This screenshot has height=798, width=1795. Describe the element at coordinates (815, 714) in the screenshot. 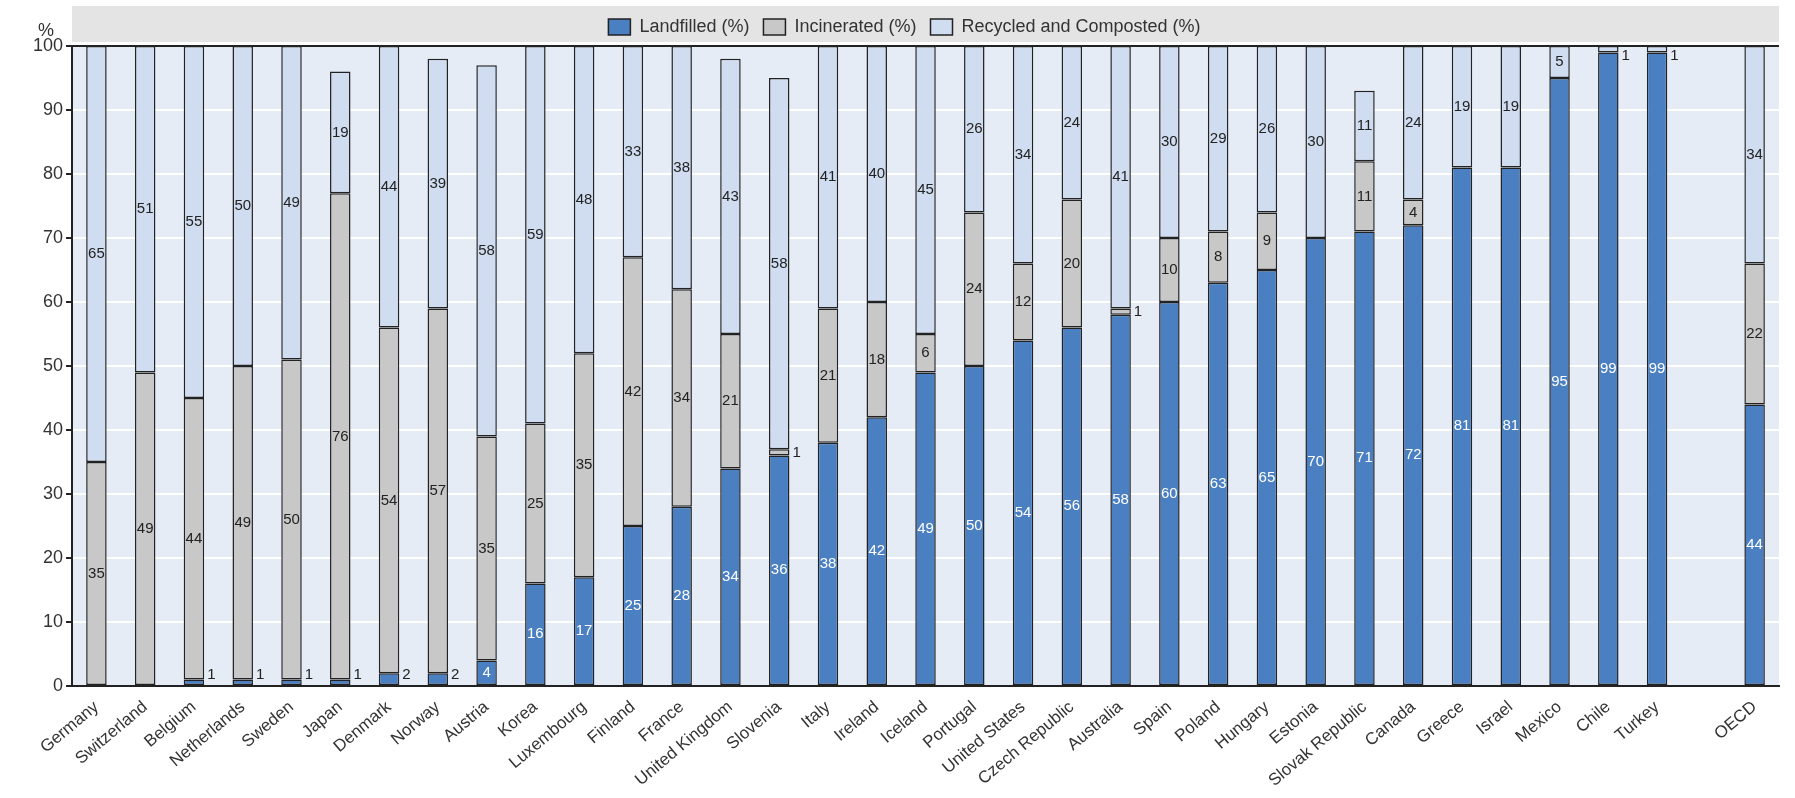

I see `x-tick-label: Italy` at that location.